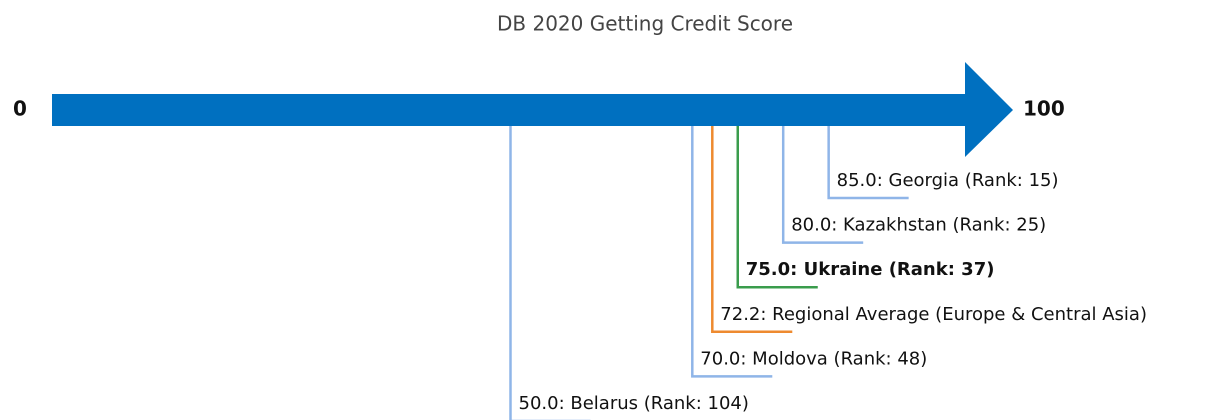 The width and height of the screenshot is (1218, 420). Describe the element at coordinates (1044, 109) in the screenshot. I see `x-tick-label: 100` at that location.